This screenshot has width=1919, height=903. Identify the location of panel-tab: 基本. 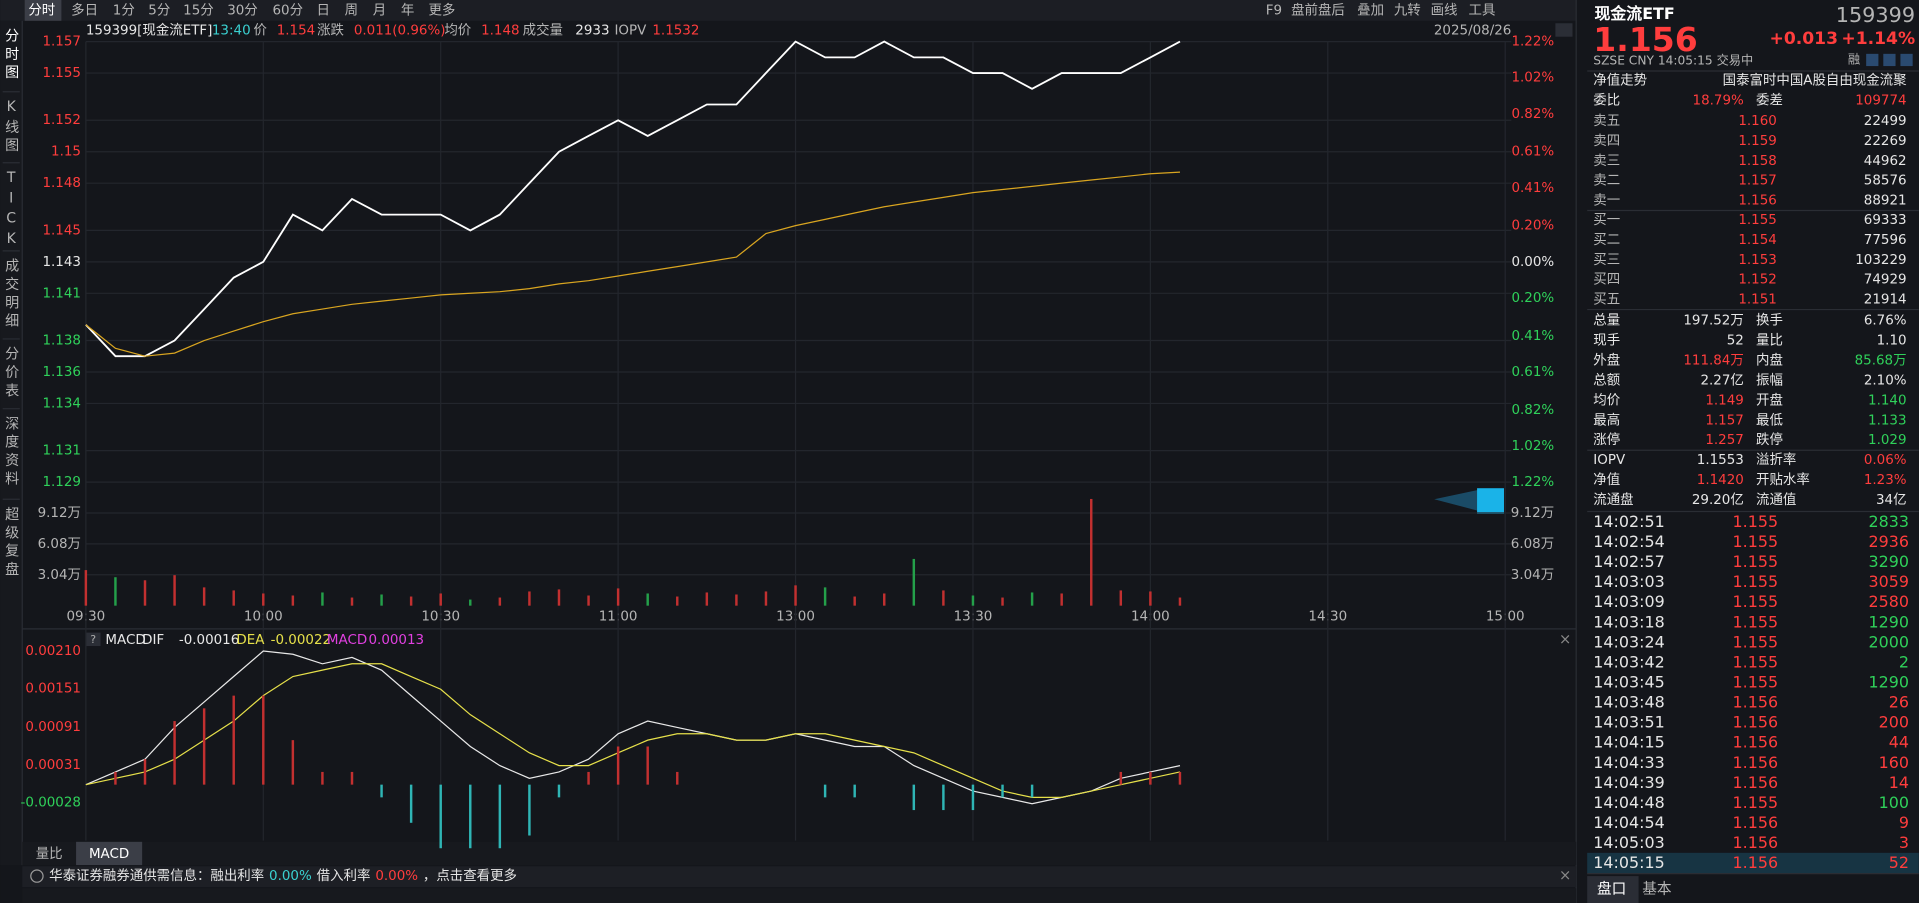
(1657, 889).